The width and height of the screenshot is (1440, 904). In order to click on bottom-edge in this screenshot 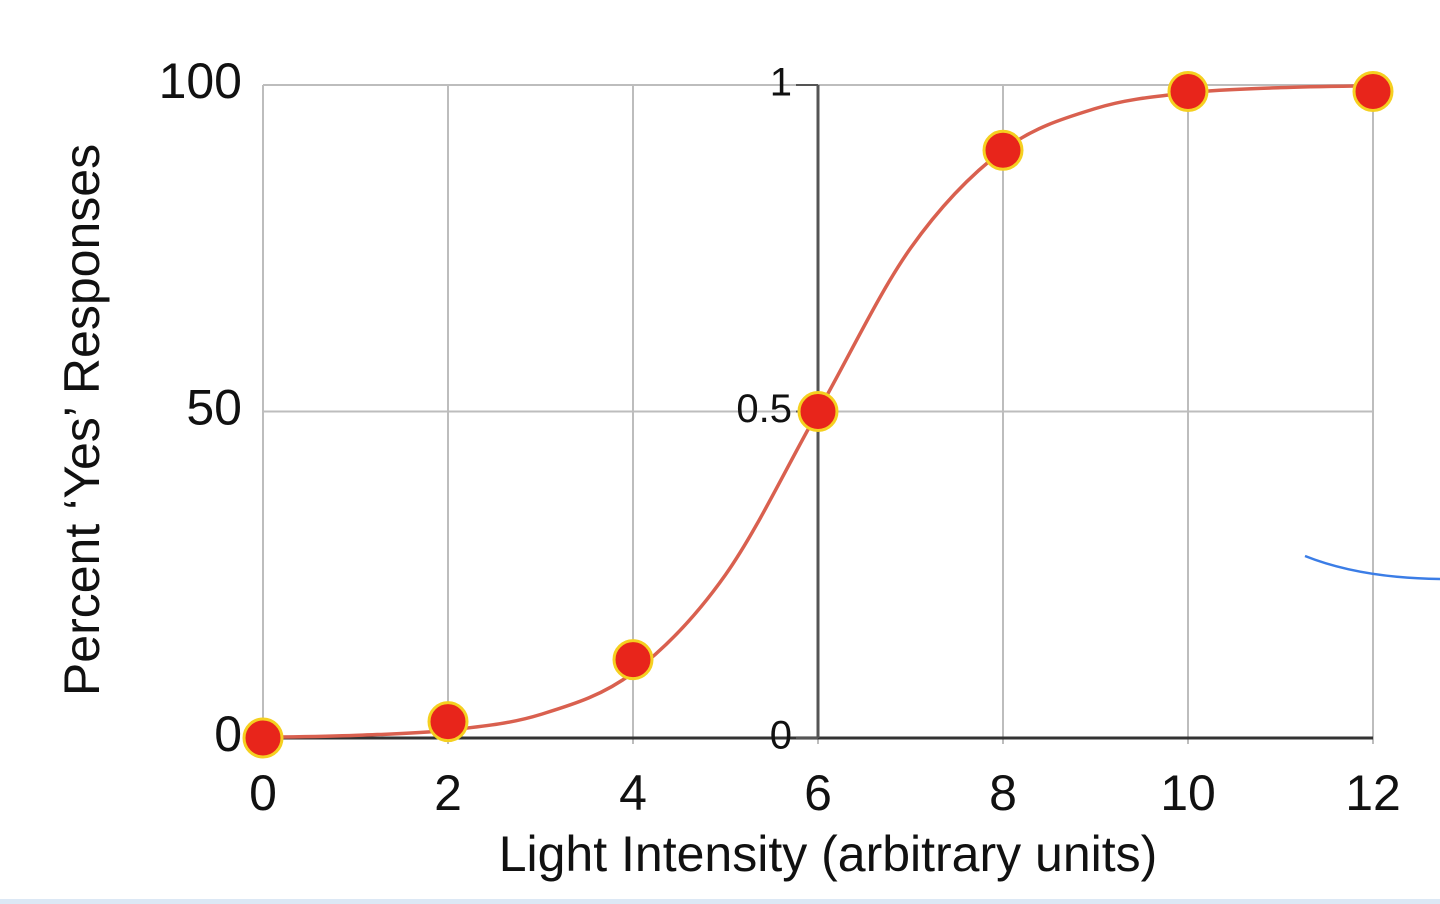, I will do `click(720, 901)`.